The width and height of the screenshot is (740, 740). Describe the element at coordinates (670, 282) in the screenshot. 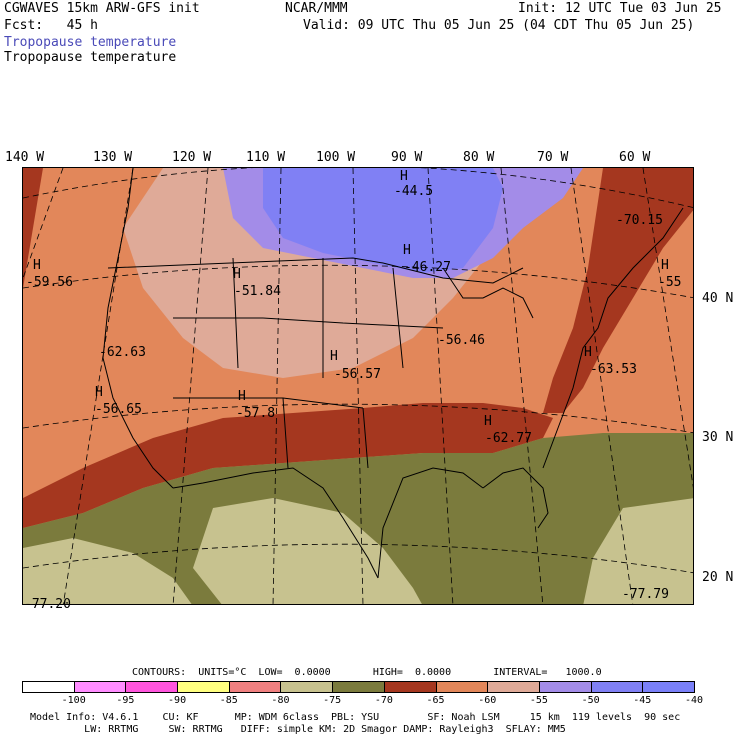

I see `min-value-label: -55` at that location.